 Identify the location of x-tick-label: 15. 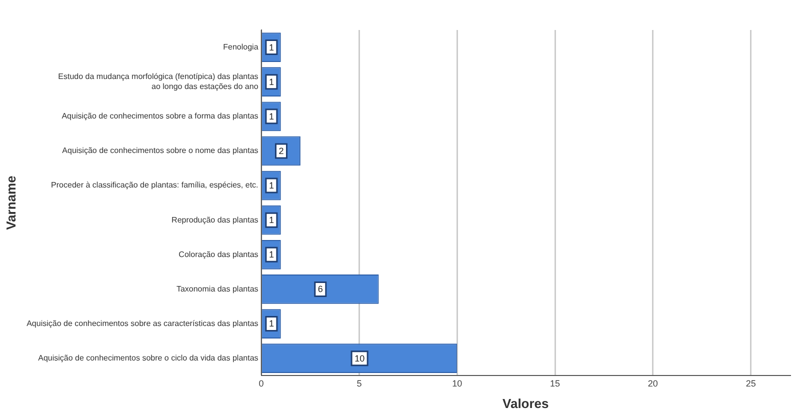
(555, 383).